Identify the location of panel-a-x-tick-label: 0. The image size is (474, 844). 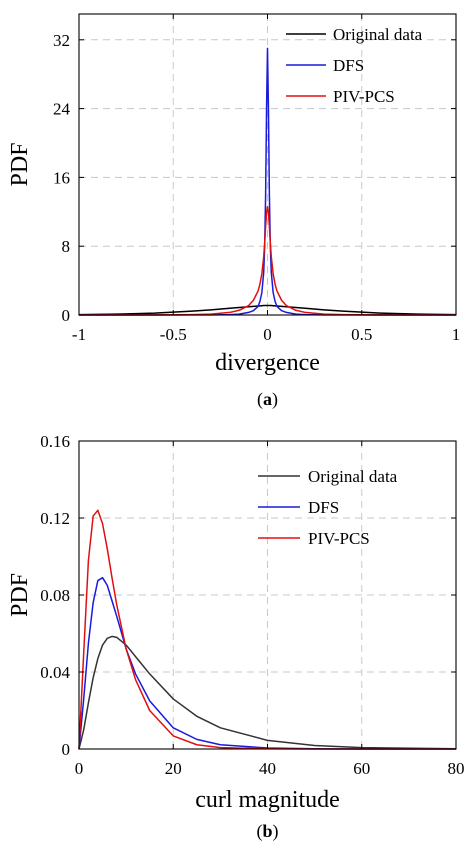
(267, 334).